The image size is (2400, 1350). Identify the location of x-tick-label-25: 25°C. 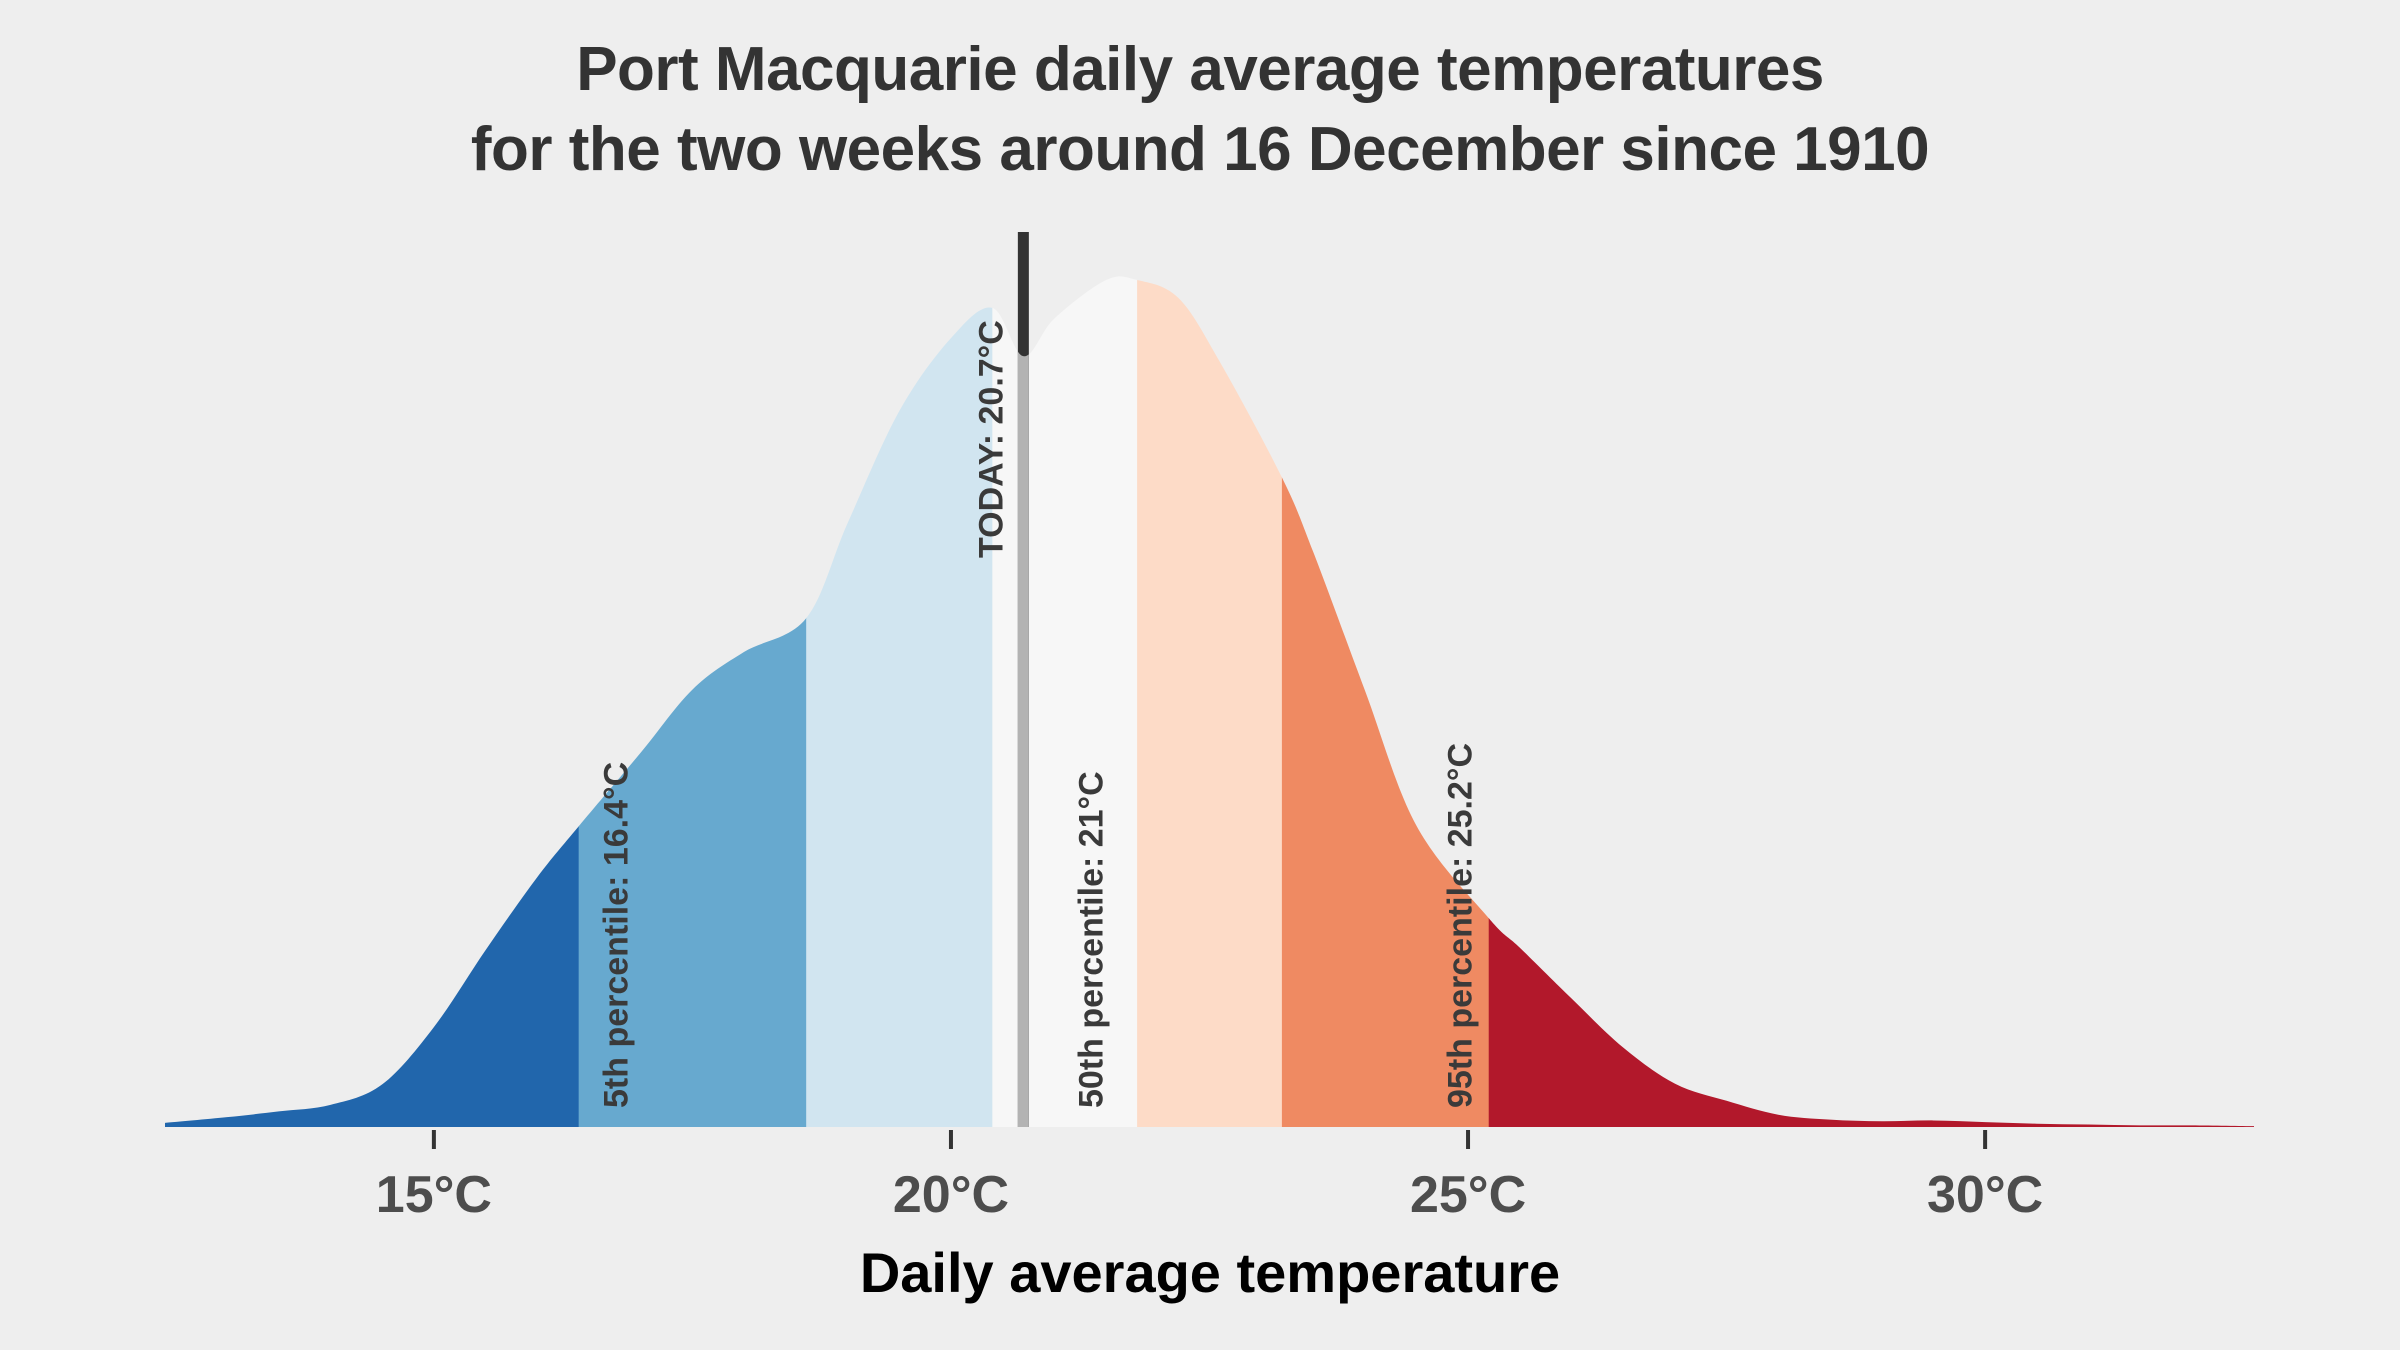
(1468, 1195).